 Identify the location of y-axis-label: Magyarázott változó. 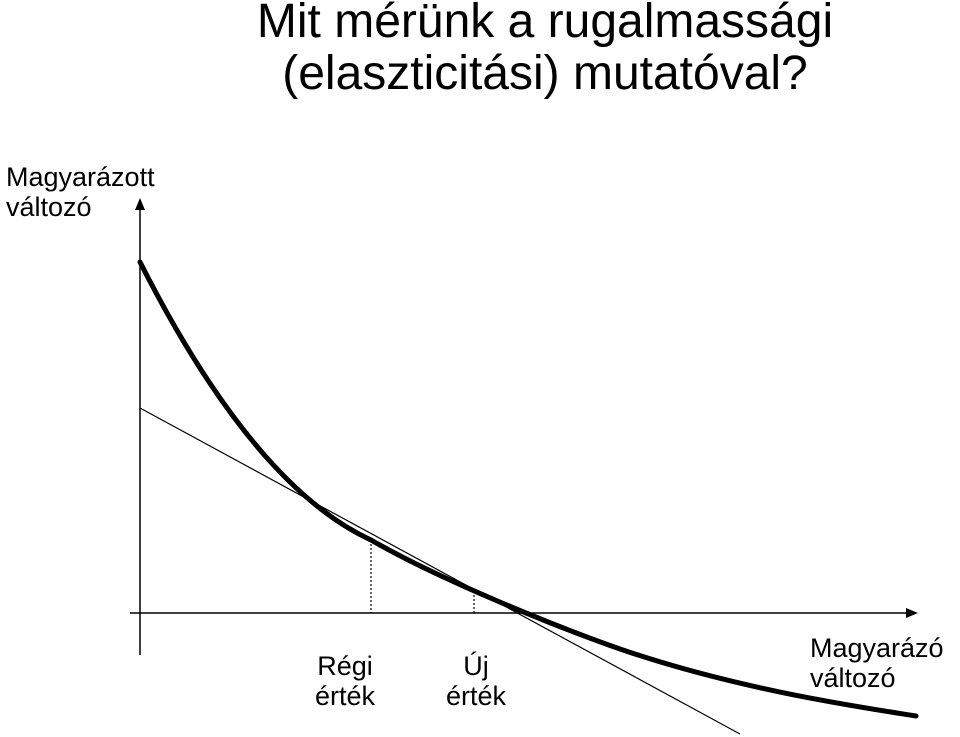
(80, 192).